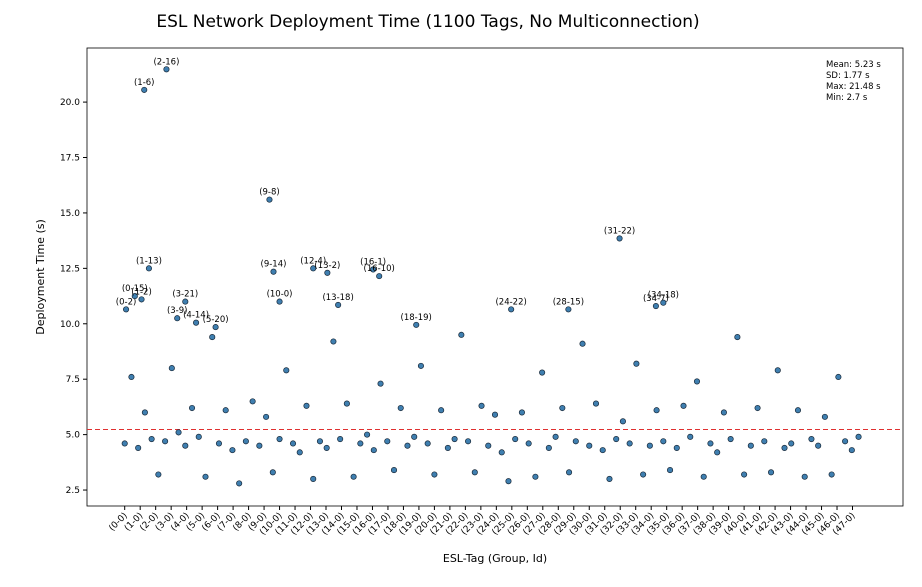  I want to click on annotation: (3-21), so click(185, 295).